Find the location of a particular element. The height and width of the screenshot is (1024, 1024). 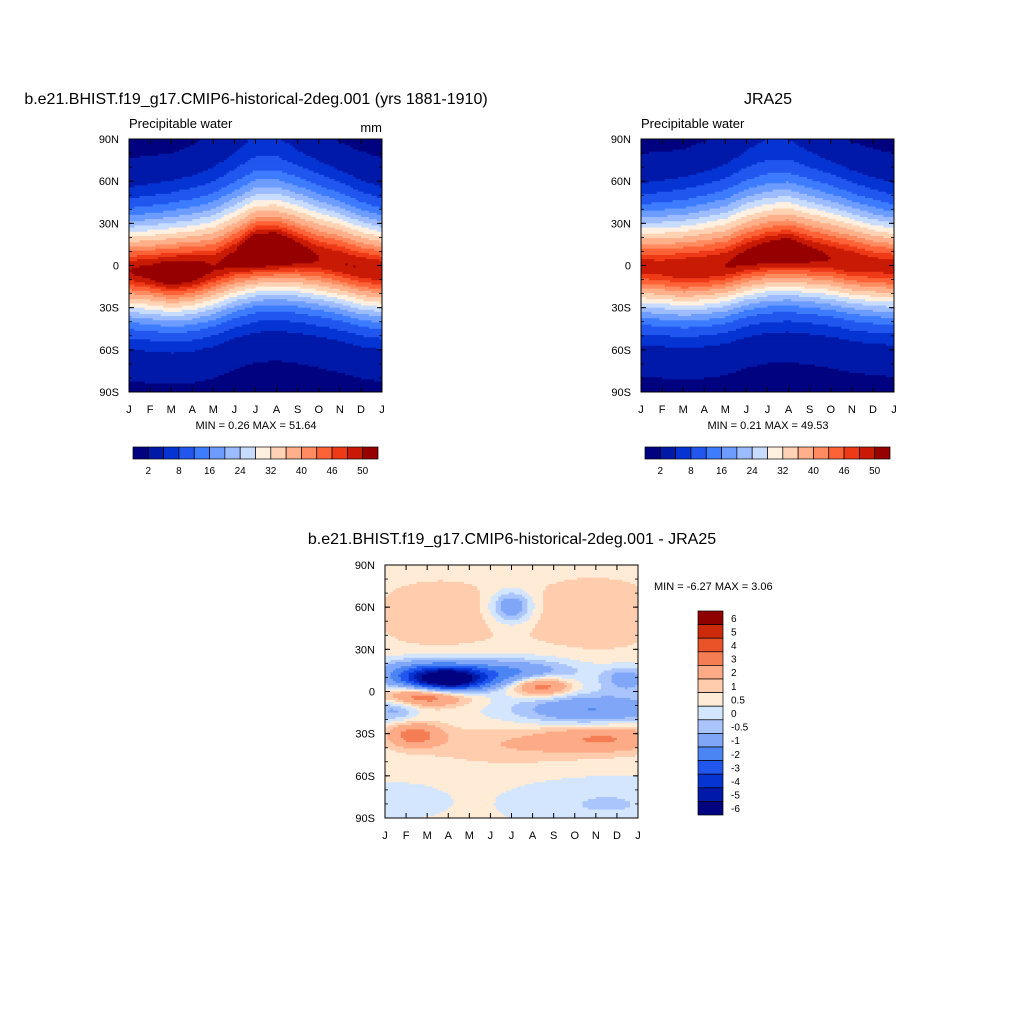

colorbar-label: 0.5 is located at coordinates (738, 700).